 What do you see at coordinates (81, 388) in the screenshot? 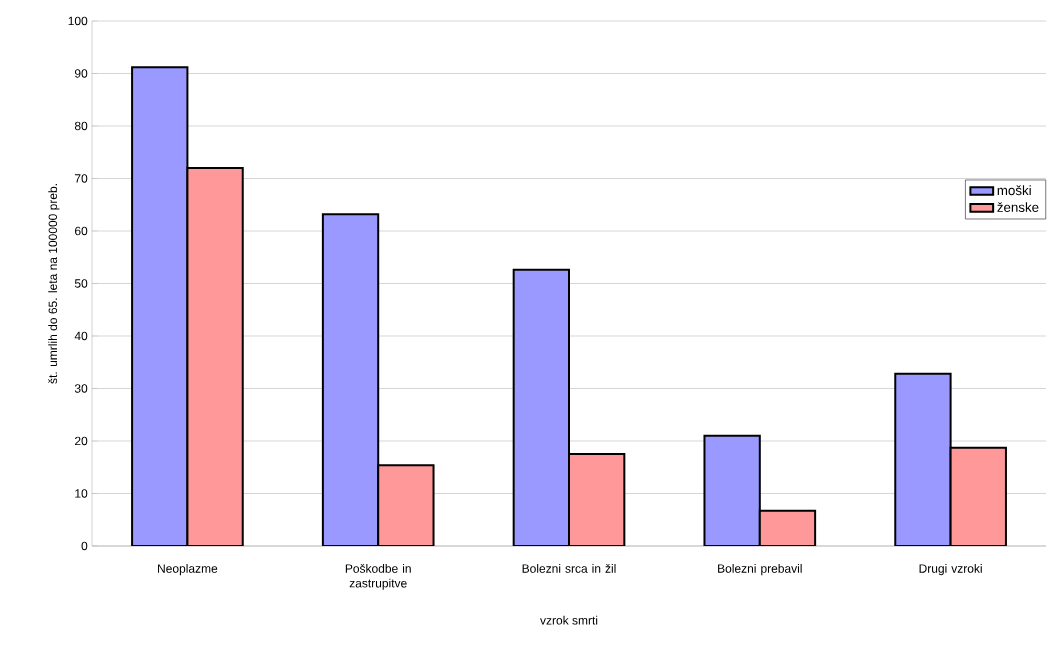
I see `y-tick-label: 30` at bounding box center [81, 388].